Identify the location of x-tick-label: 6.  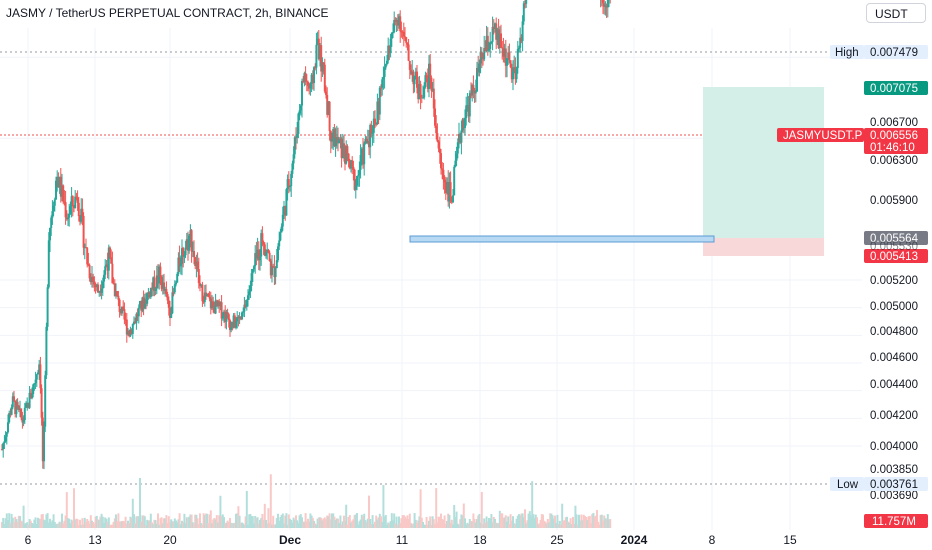
(28, 540).